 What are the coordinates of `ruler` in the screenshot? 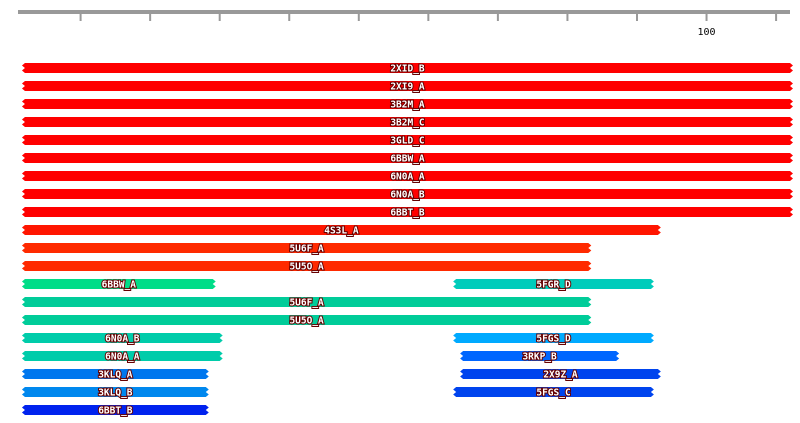 It's located at (404, 12).